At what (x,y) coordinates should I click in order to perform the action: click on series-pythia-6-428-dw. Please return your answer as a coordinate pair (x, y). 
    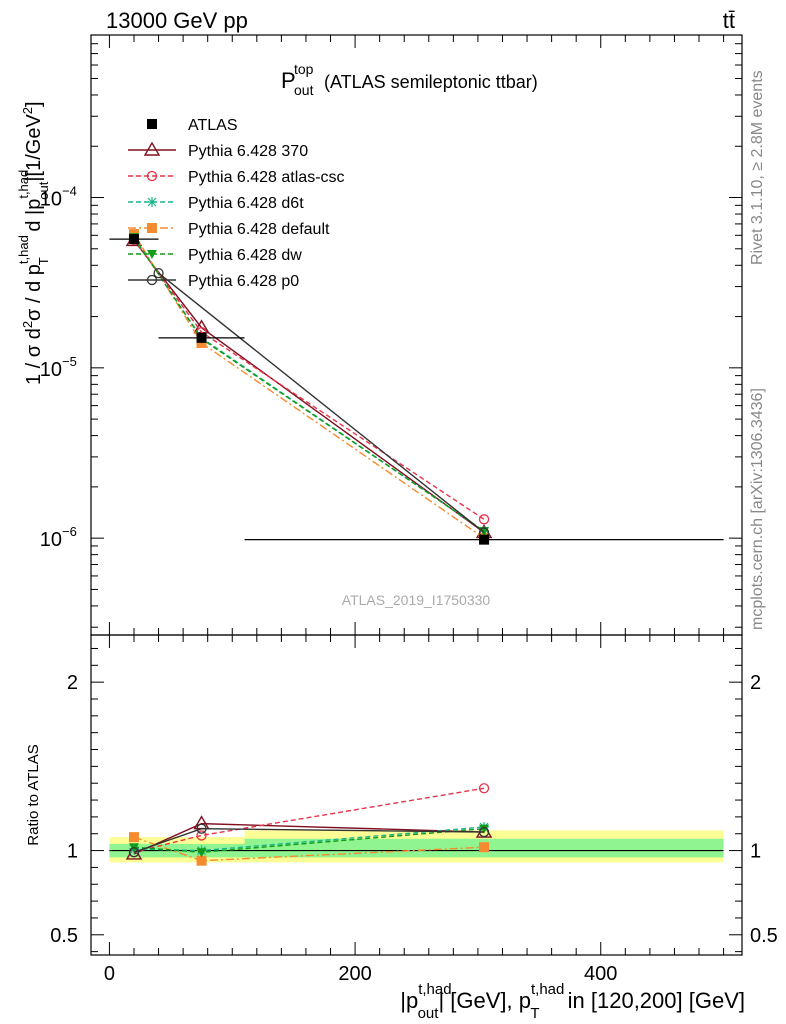
    Looking at the image, I should click on (309, 385).